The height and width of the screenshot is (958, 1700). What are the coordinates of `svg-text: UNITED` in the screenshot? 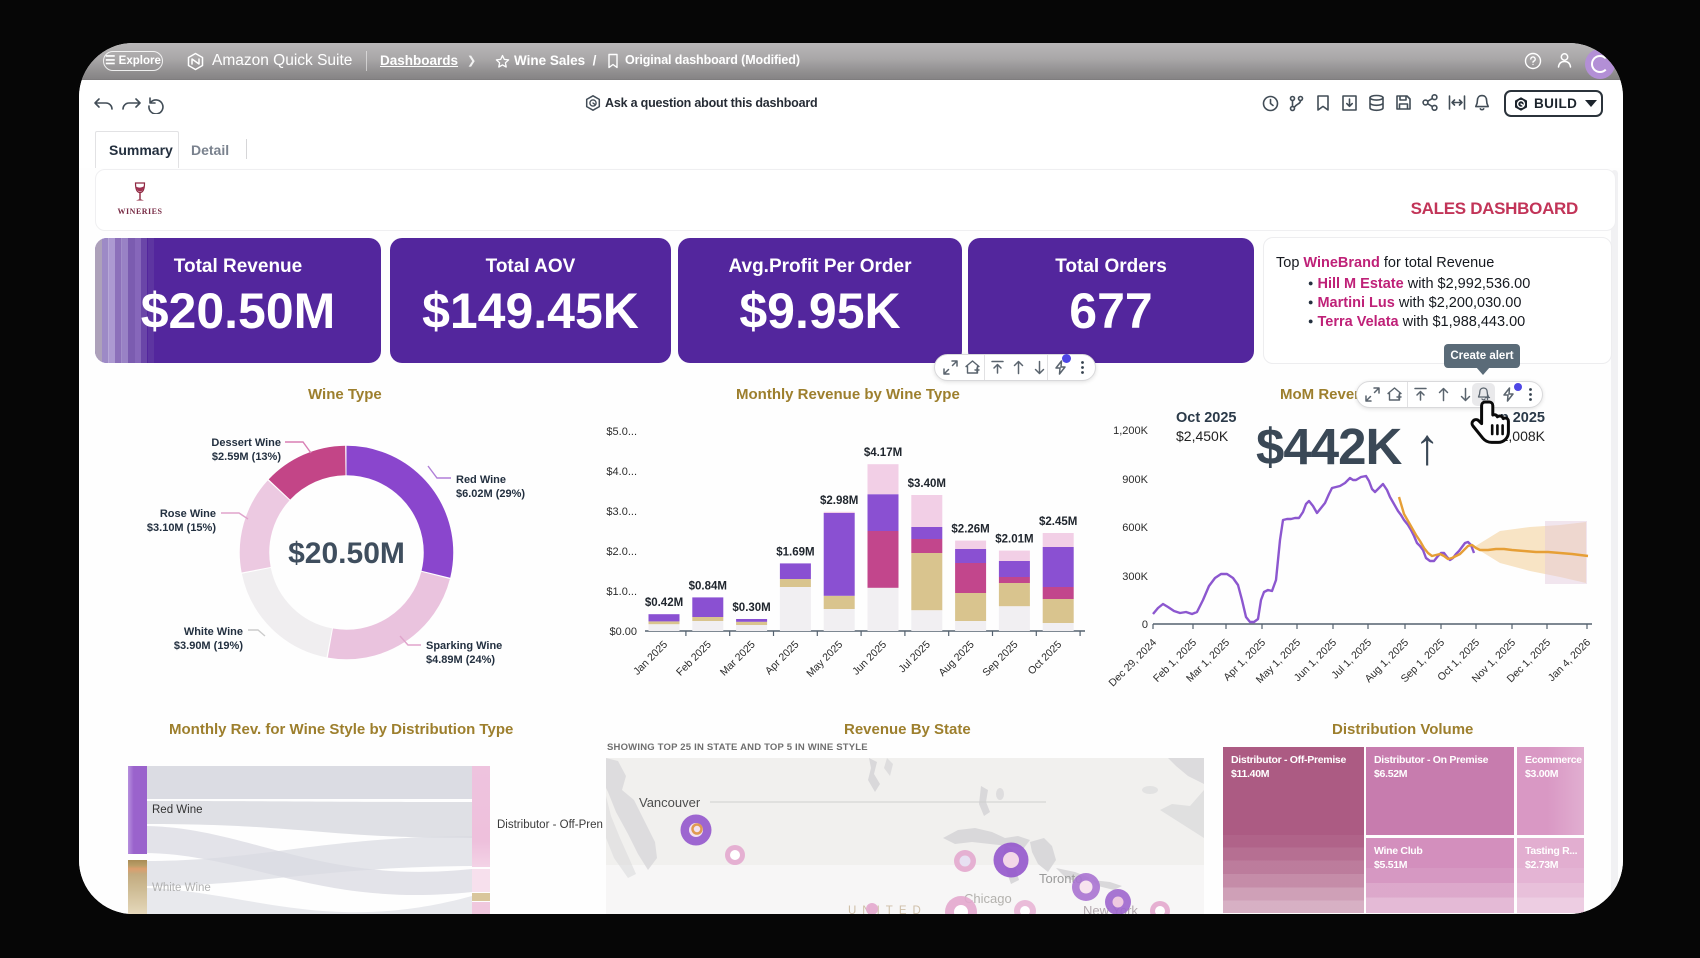 It's located at (887, 909).